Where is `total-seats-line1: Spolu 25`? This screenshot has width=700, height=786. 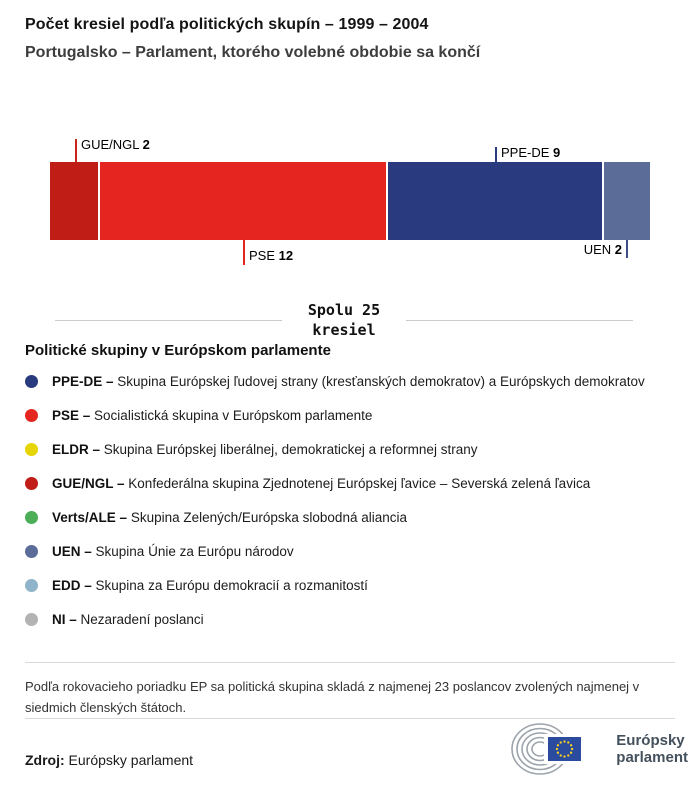 total-seats-line1: Spolu 25 is located at coordinates (344, 310).